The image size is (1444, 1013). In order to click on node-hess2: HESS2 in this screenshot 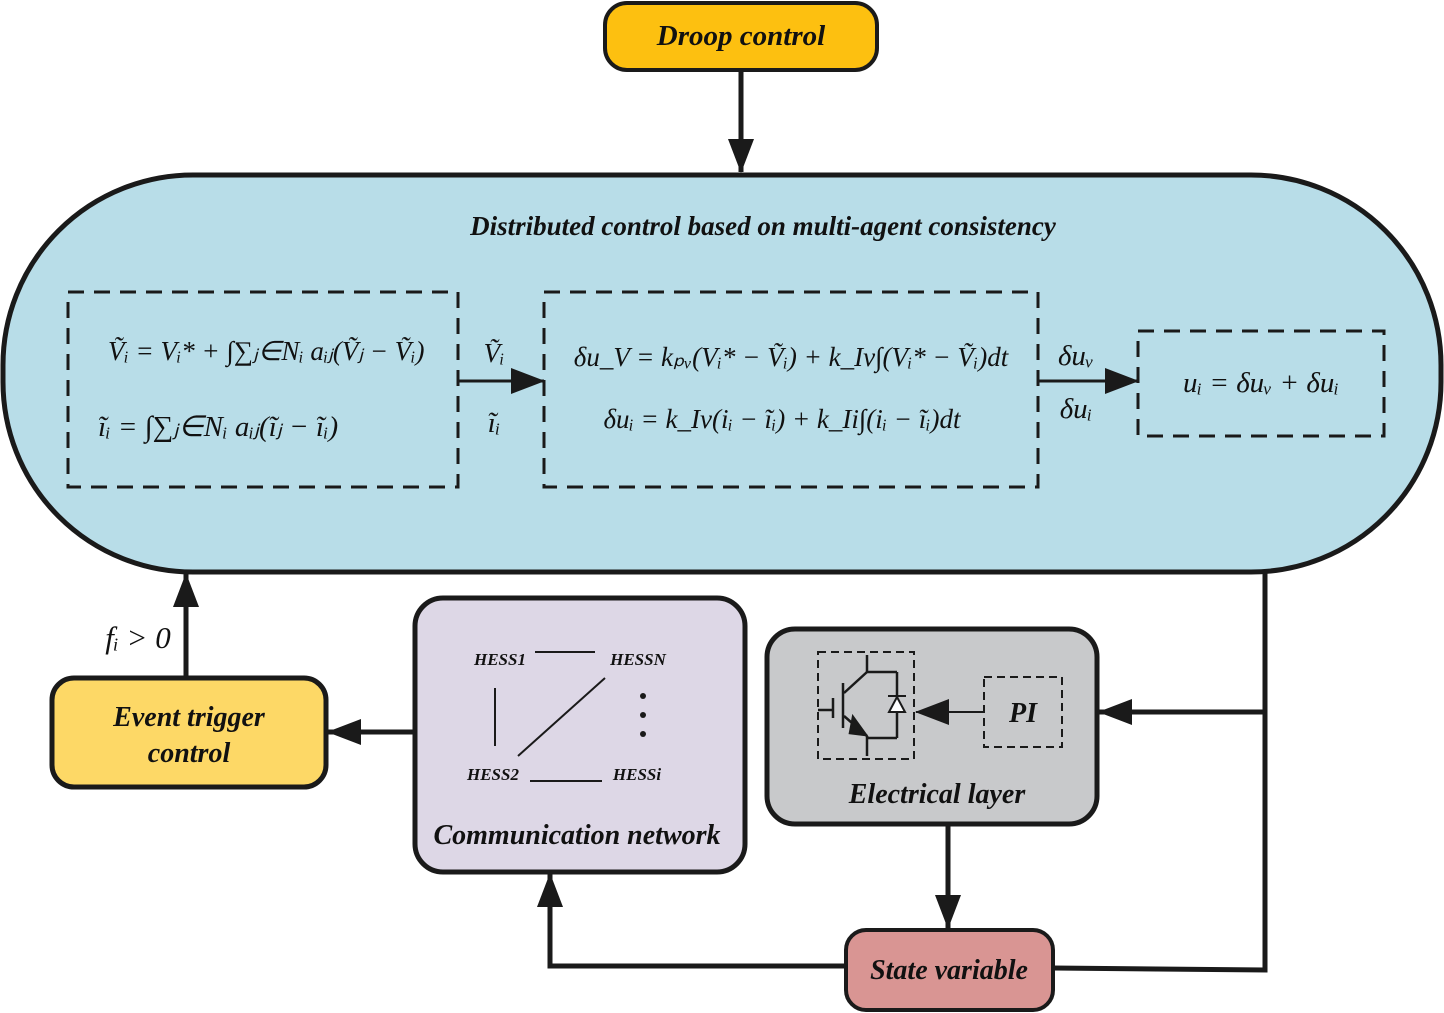, I will do `click(492, 774)`.